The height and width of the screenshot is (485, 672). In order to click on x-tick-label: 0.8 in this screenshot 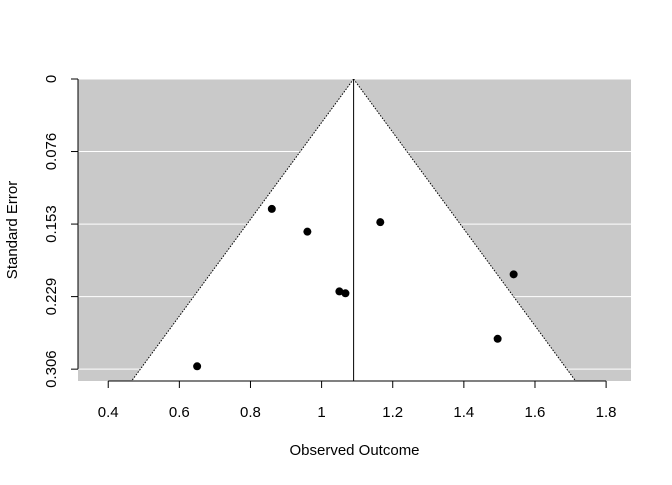, I will do `click(250, 412)`.